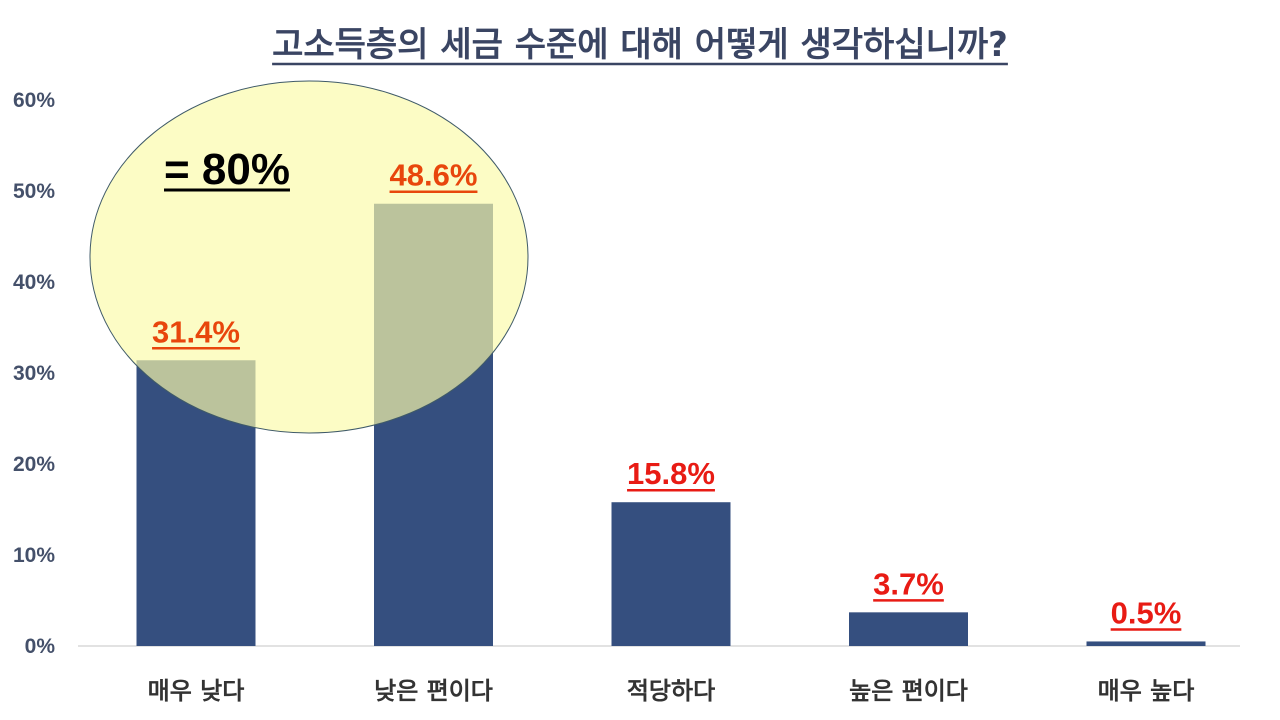  Describe the element at coordinates (34, 464) in the screenshot. I see `y-tick-label: 20%` at that location.